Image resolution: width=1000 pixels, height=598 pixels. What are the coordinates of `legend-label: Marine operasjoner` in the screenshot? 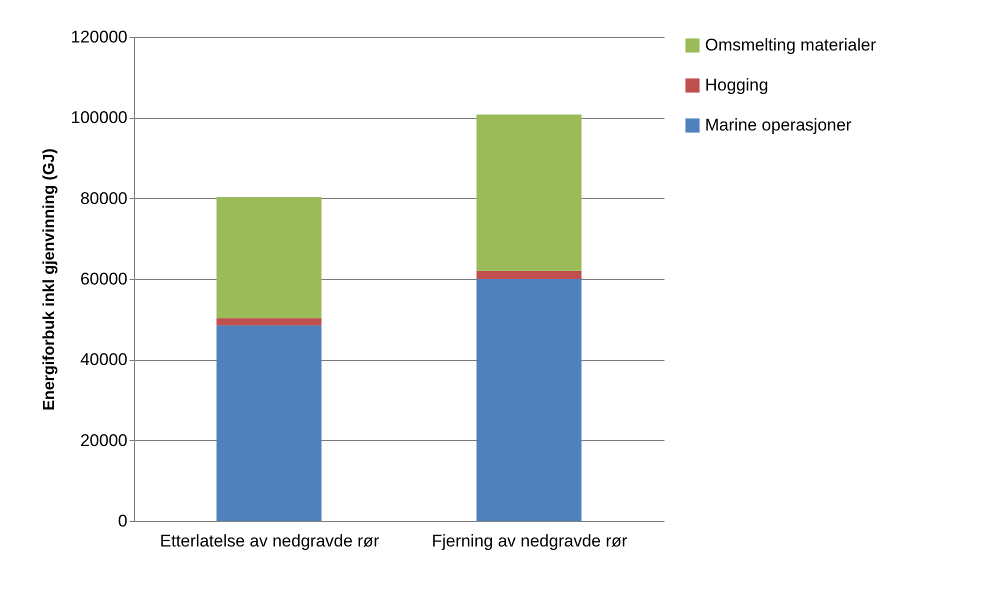 It's located at (778, 125).